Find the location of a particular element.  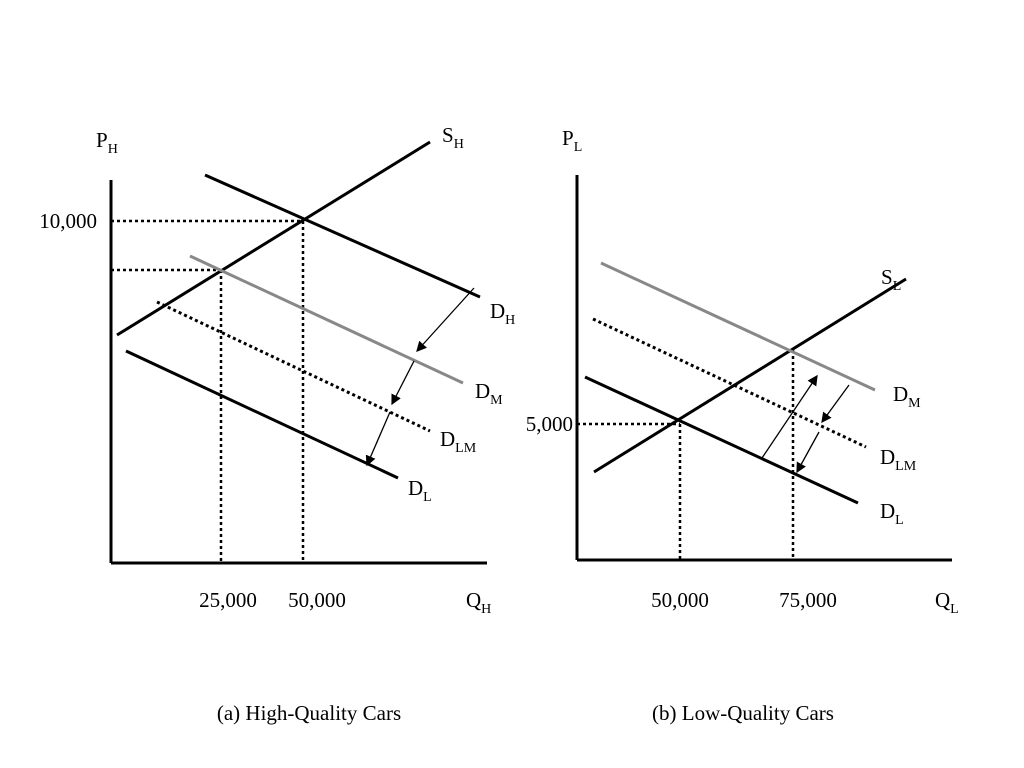

y-axis-label: PL is located at coordinates (572, 140).